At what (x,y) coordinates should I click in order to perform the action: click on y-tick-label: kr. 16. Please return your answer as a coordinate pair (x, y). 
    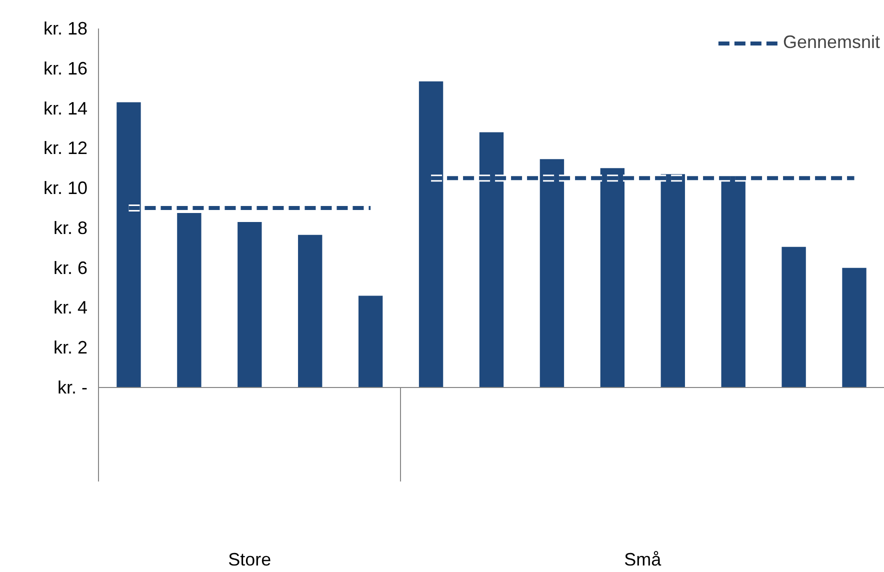
    Looking at the image, I should click on (65, 68).